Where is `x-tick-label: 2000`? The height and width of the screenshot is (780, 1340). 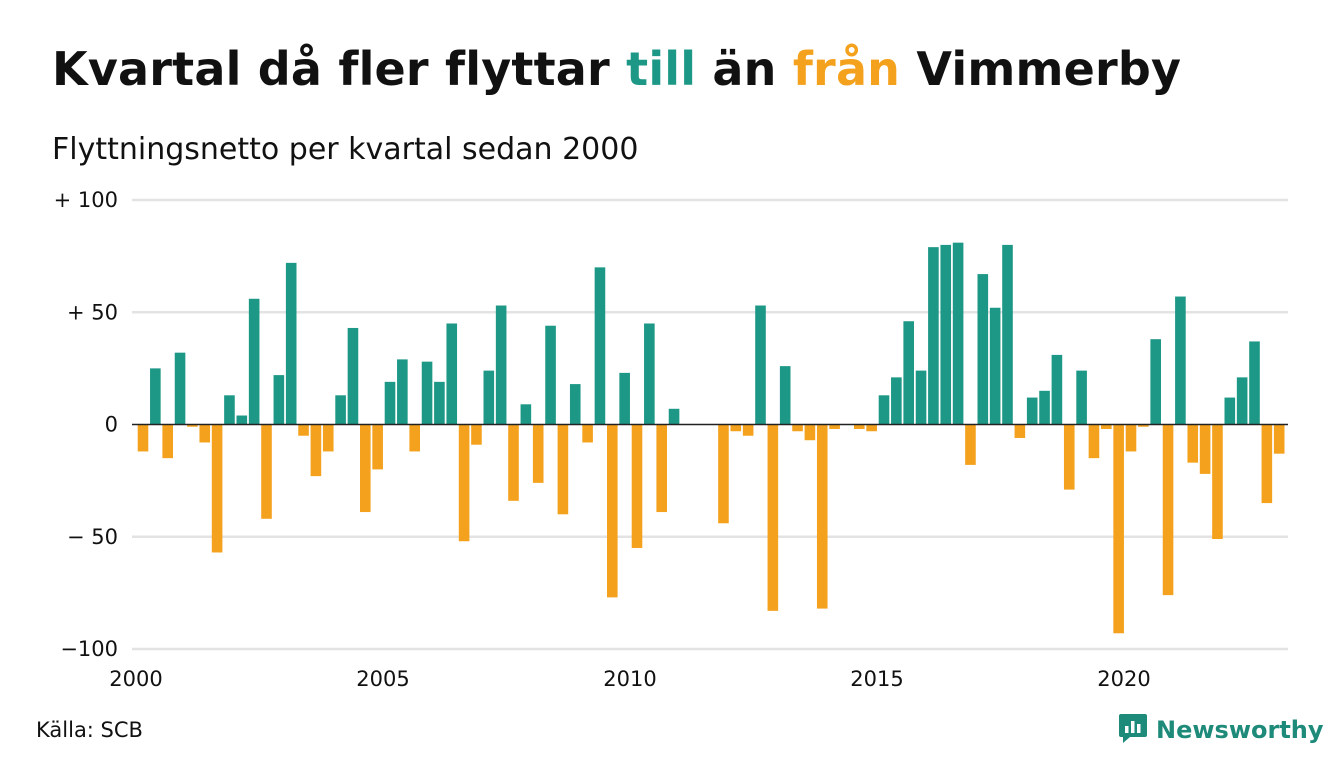
x-tick-label: 2000 is located at coordinates (135, 679).